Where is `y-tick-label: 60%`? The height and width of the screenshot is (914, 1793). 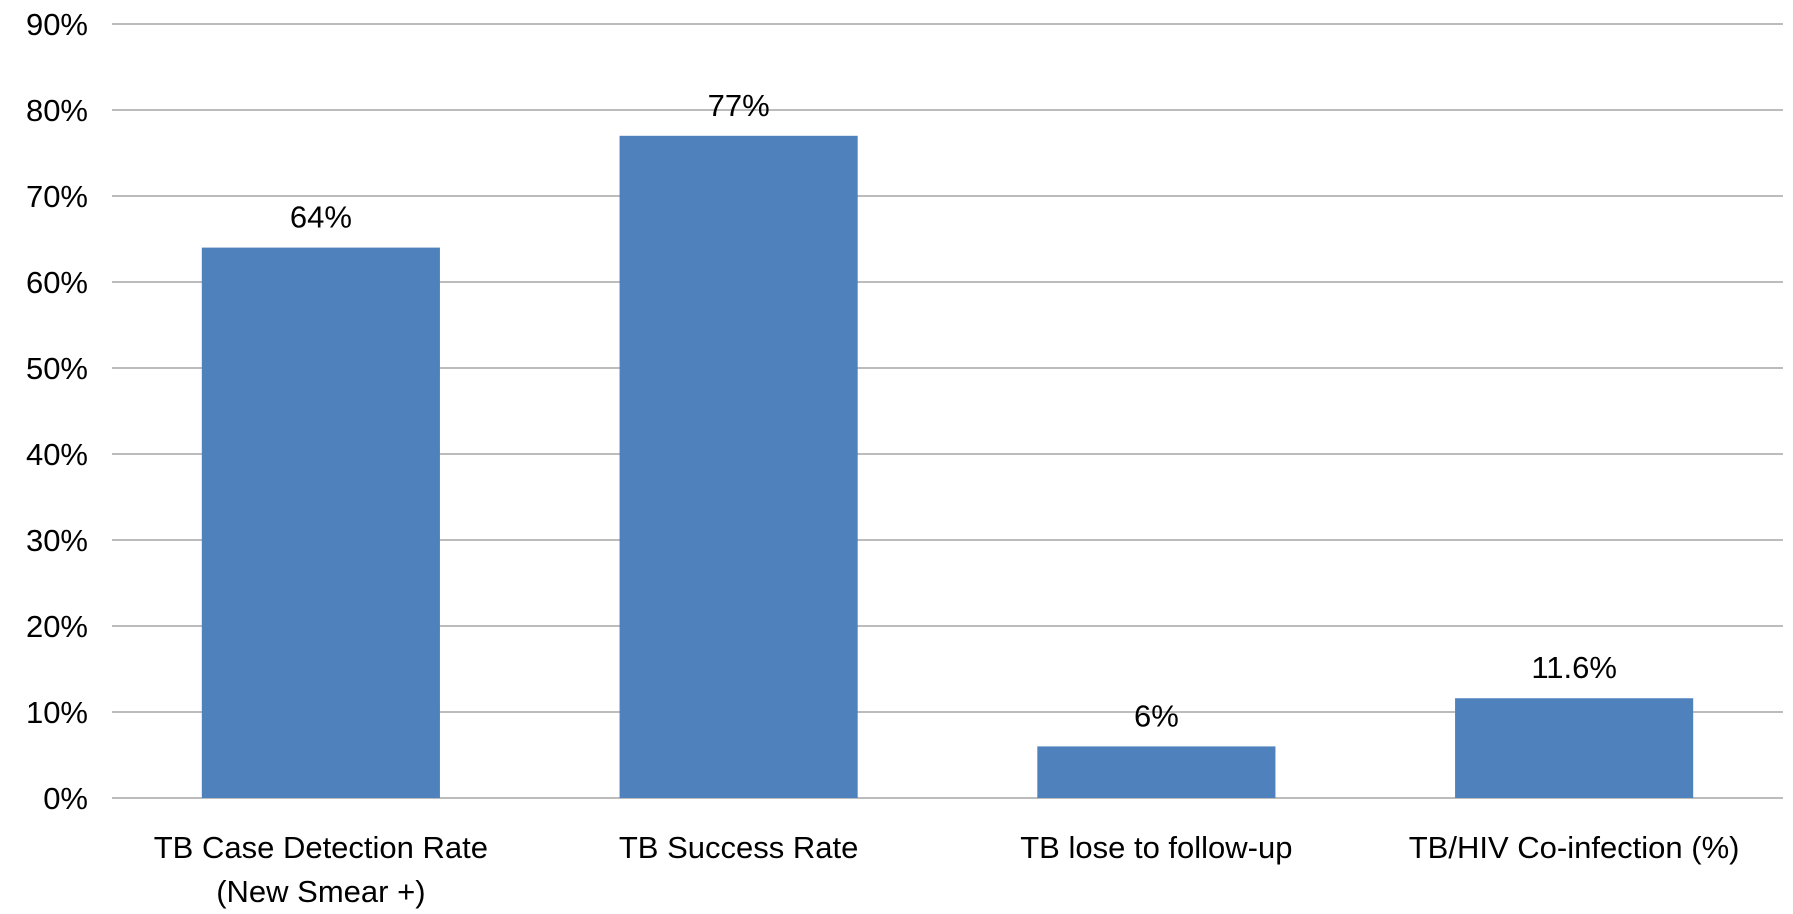 y-tick-label: 60% is located at coordinates (57, 282).